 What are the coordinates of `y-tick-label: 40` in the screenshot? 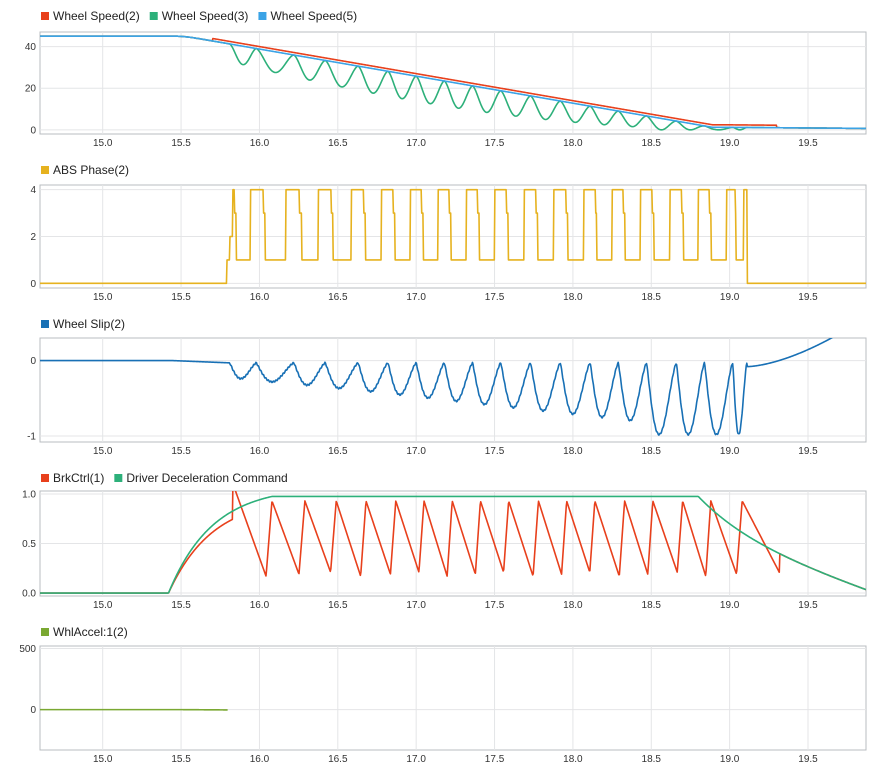 It's located at (31, 47).